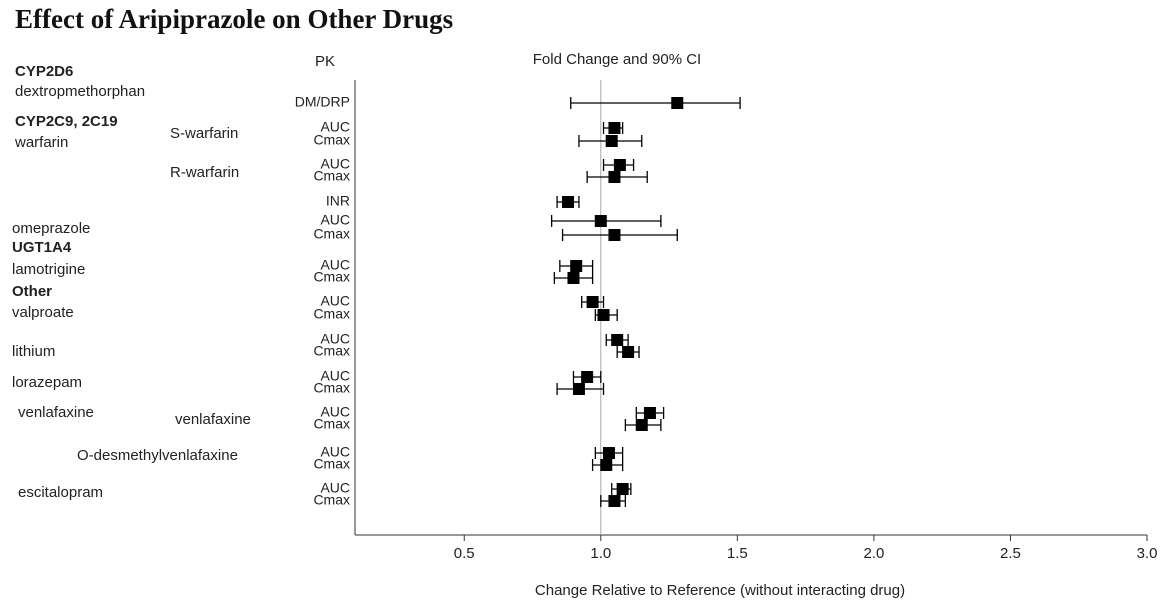 This screenshot has height=611, width=1167. What do you see at coordinates (464, 553) in the screenshot?
I see `x-tick-label: 0.5` at bounding box center [464, 553].